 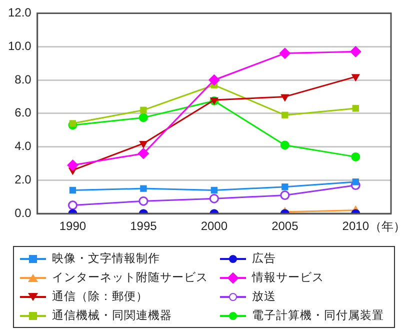 What do you see at coordinates (264, 296) in the screenshot?
I see `legend-label: 放送` at bounding box center [264, 296].